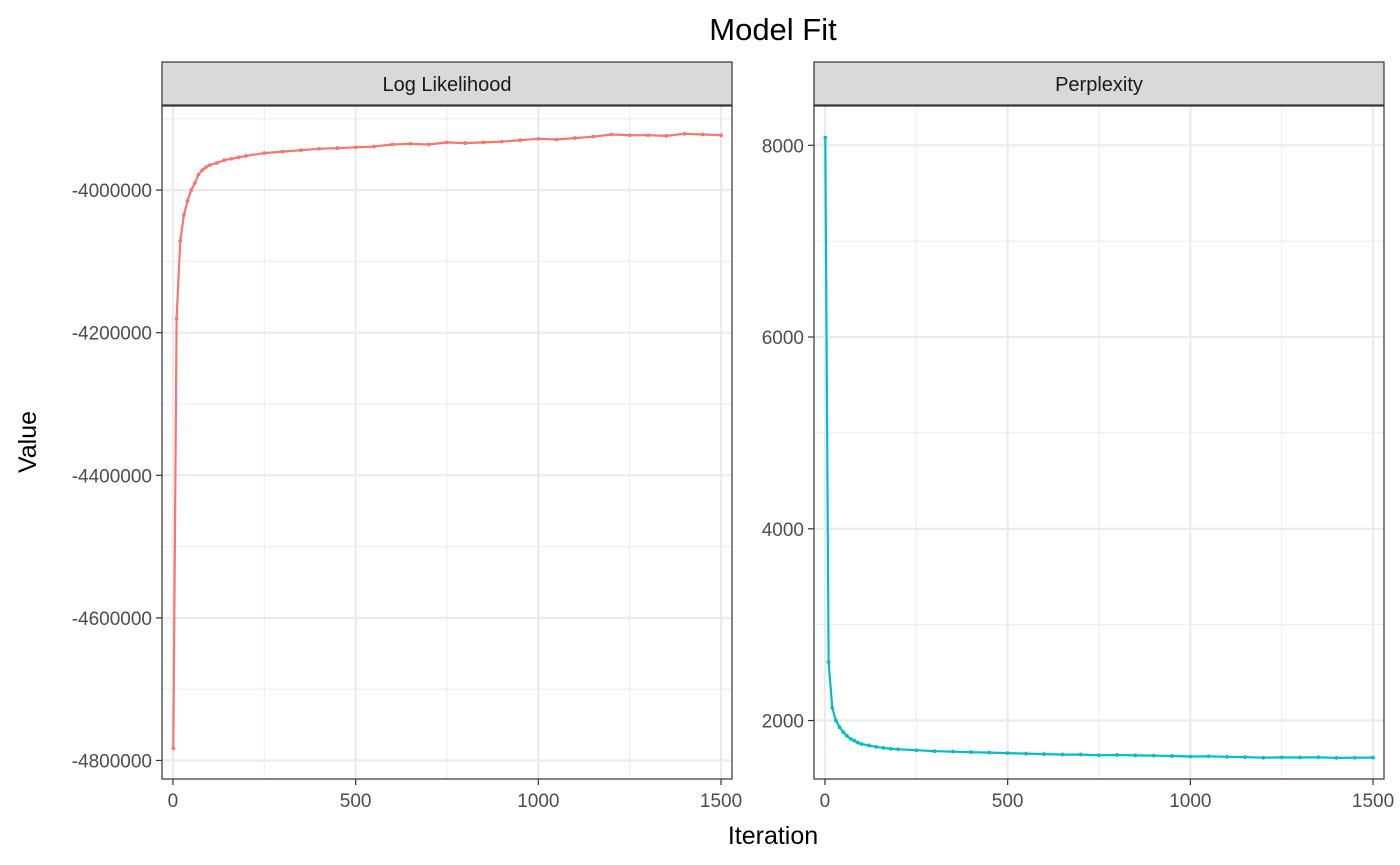 This screenshot has width=1400, height=865. Describe the element at coordinates (112, 761) in the screenshot. I see `y-tick-label: -4800000` at that location.